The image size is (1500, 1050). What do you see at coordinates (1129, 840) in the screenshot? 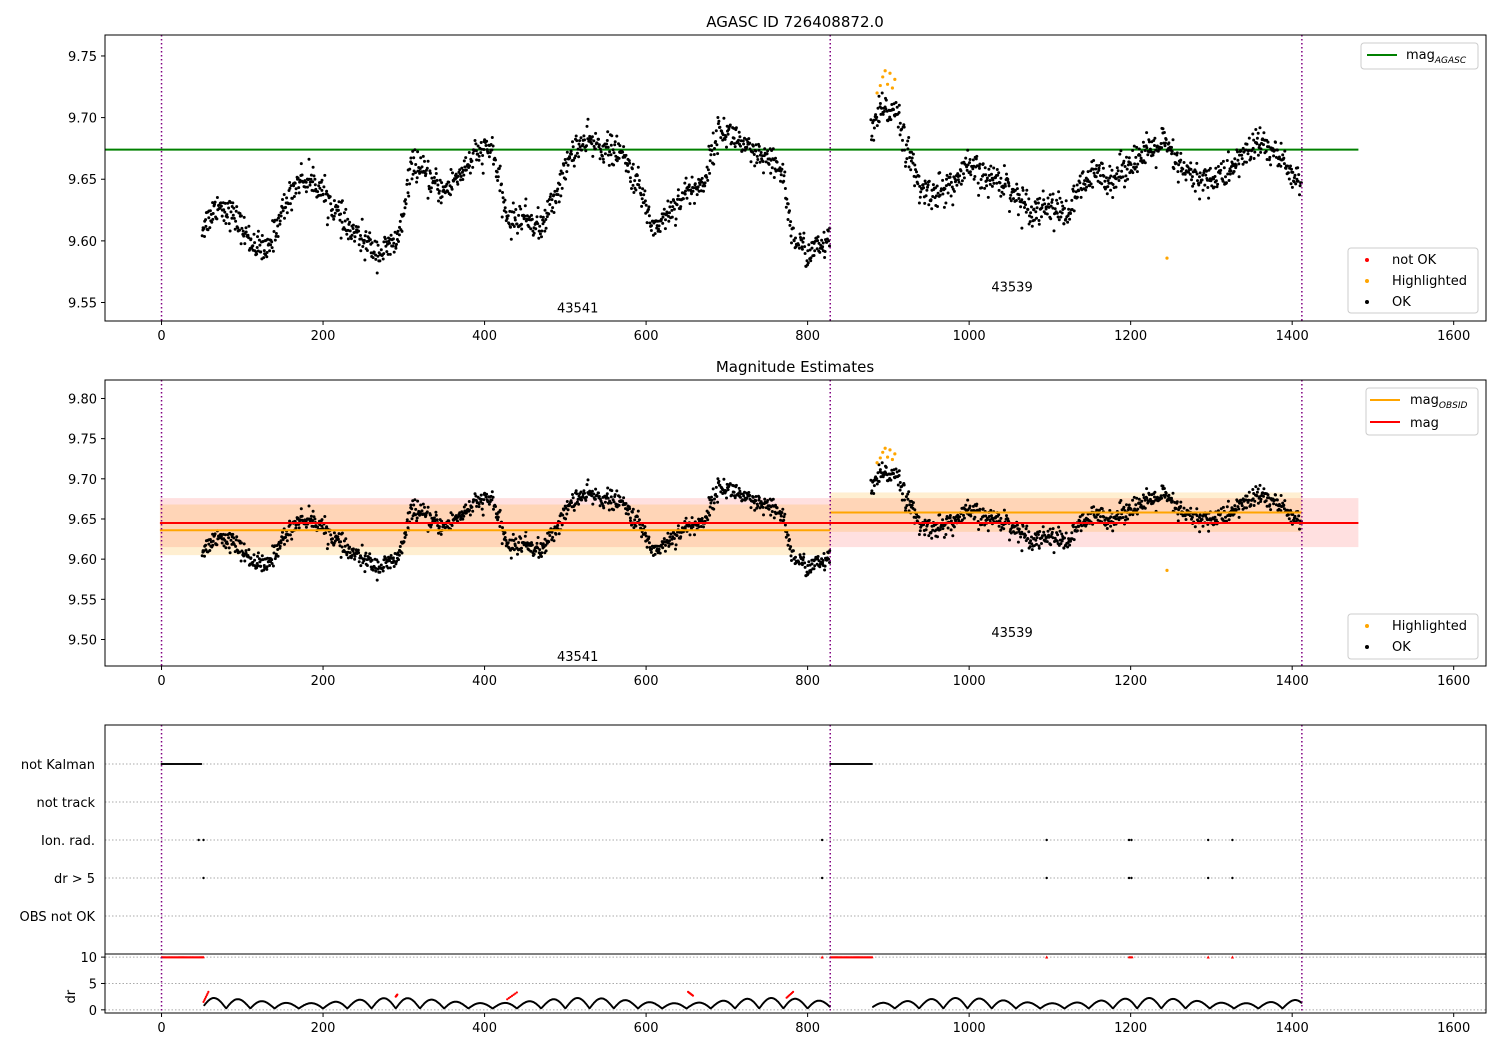
I see `flag-event` at bounding box center [1129, 840].